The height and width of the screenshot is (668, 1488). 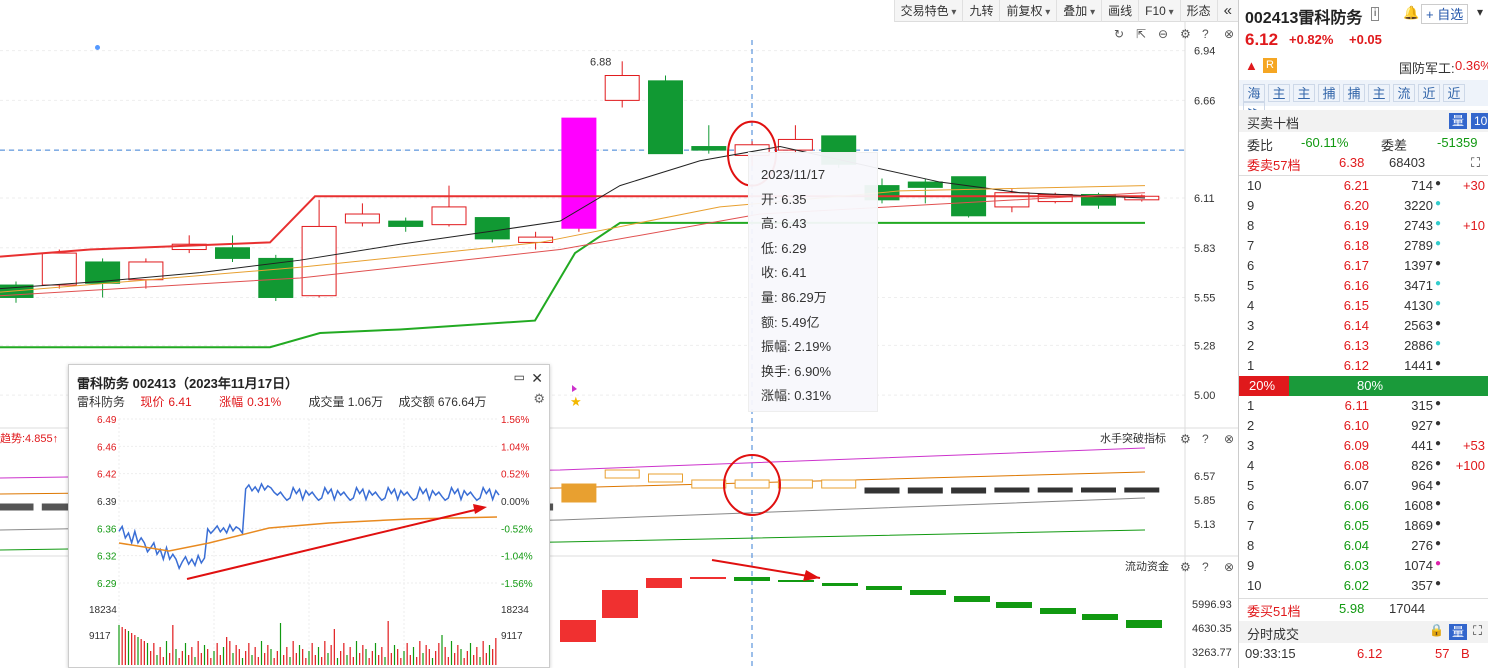 What do you see at coordinates (188, 383) in the screenshot?
I see `popup-title: 雷科防务 002413（2023年11月17日）` at bounding box center [188, 383].